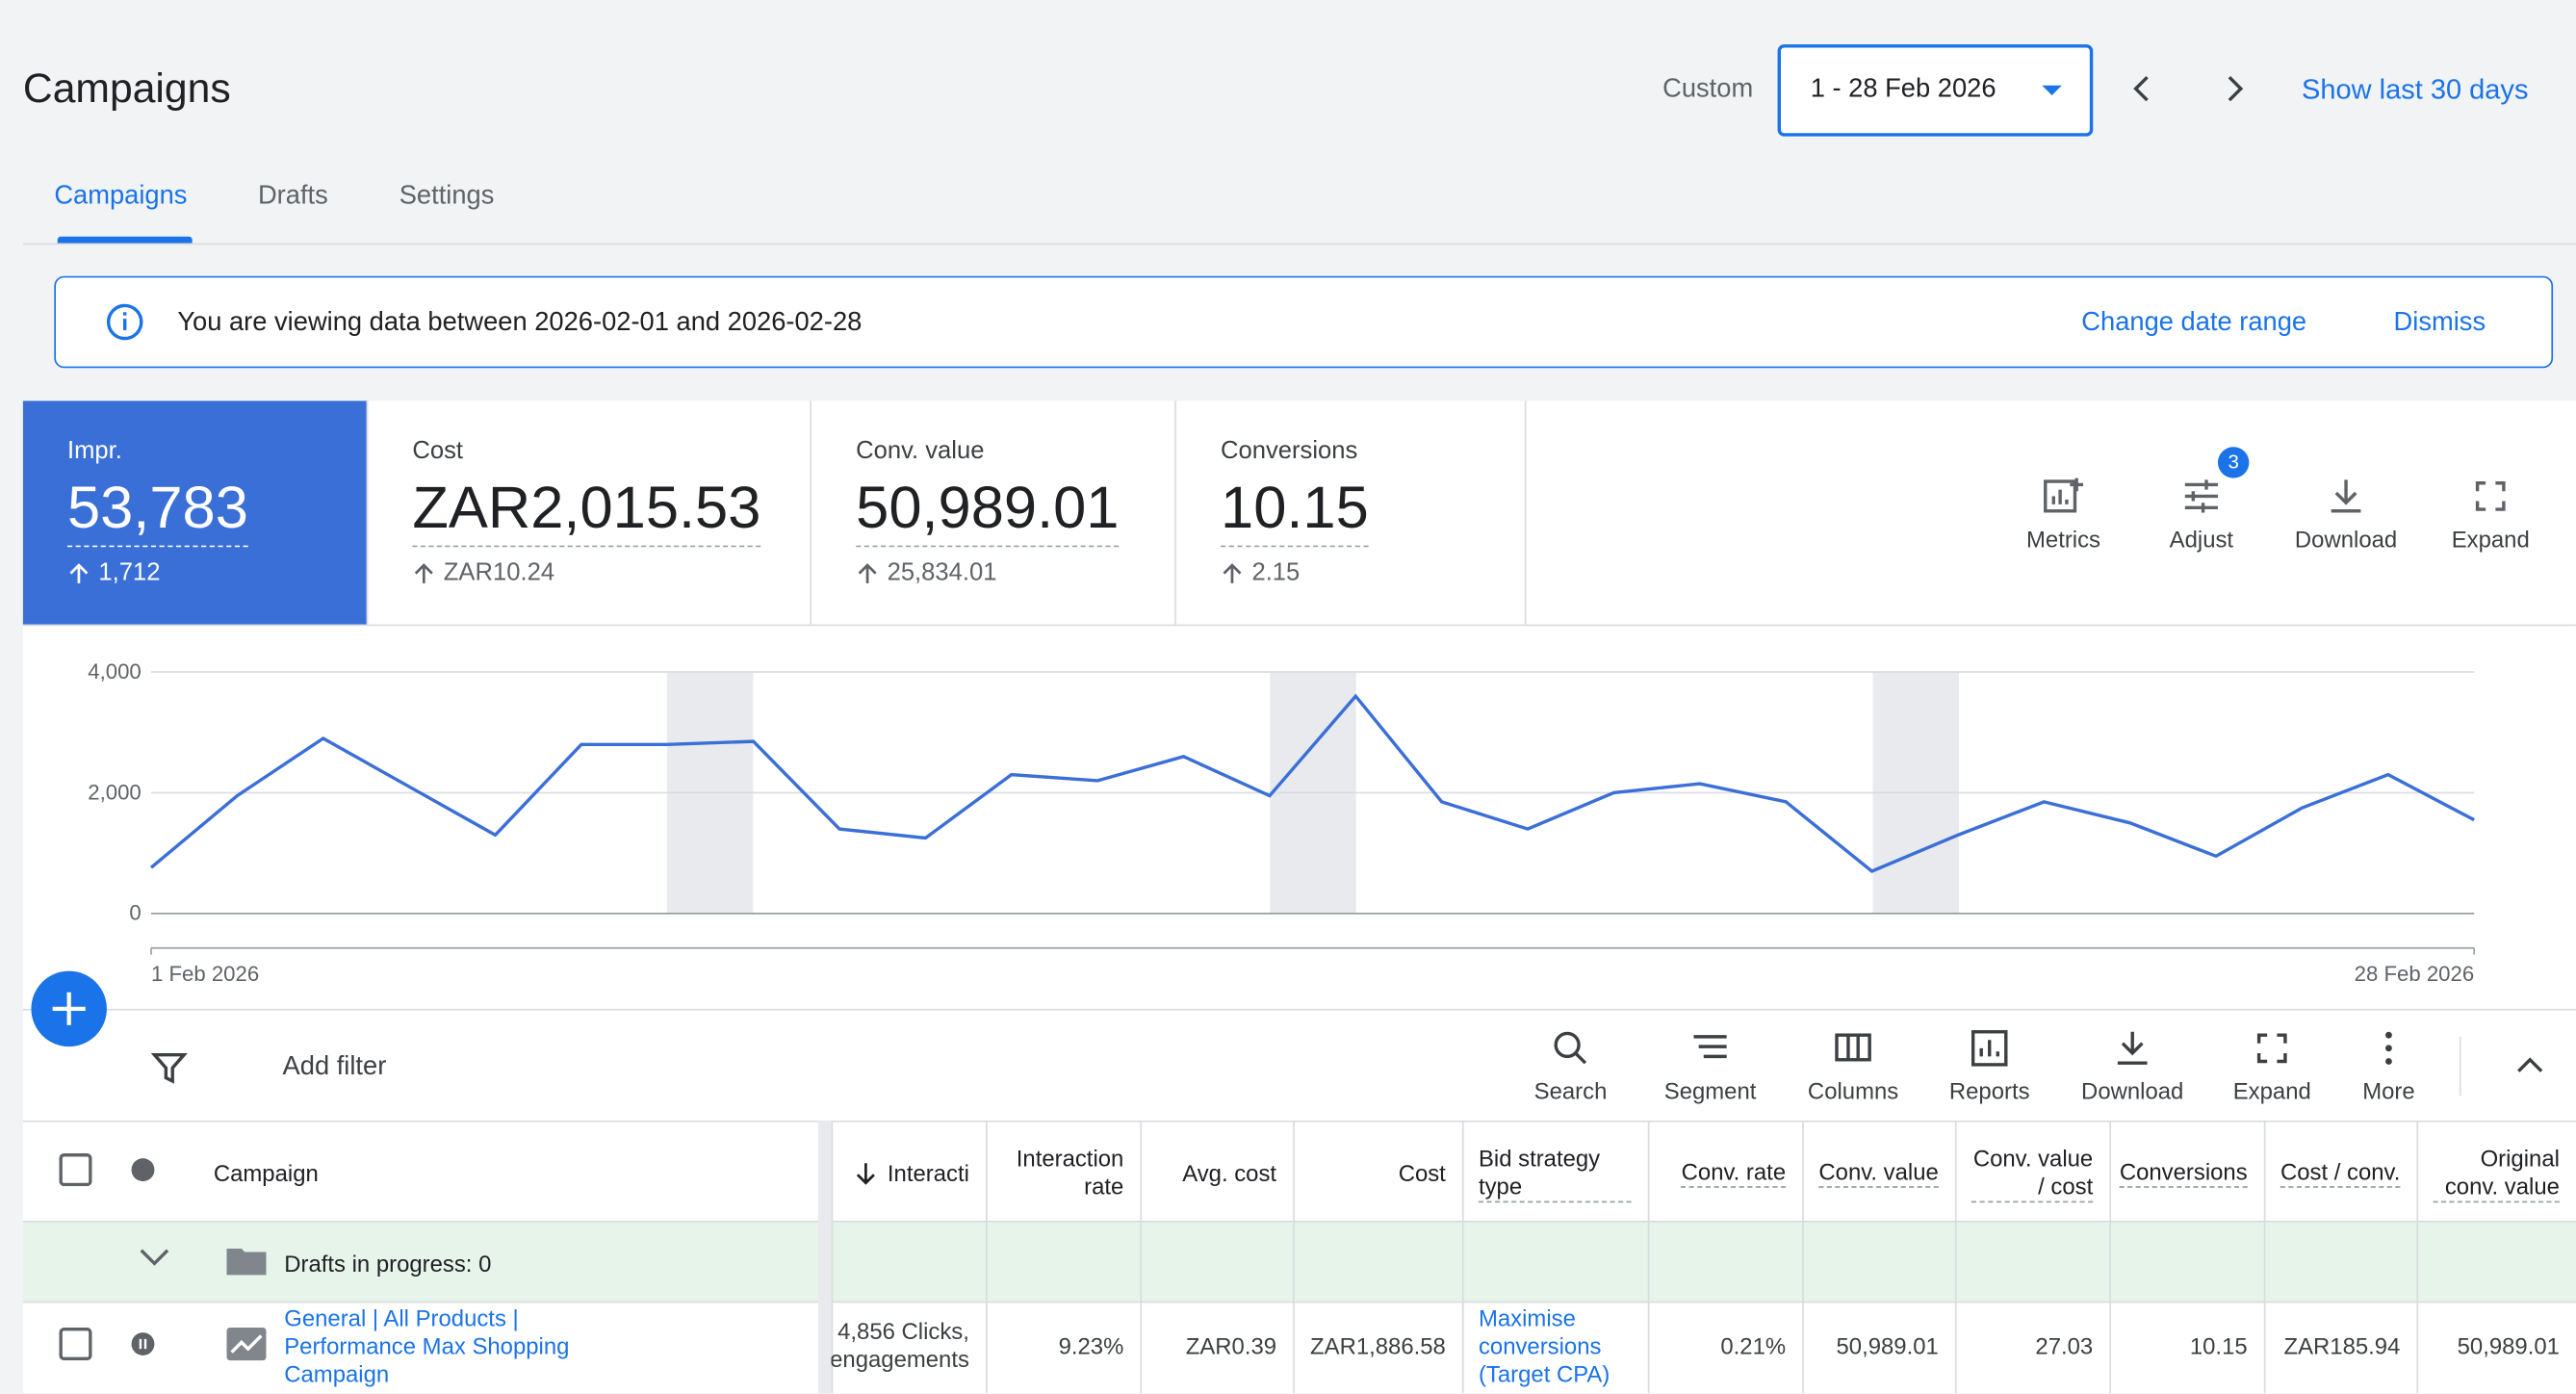 This screenshot has width=2576, height=1394. What do you see at coordinates (900, 1345) in the screenshot?
I see `table-cell: 4,856 Clicks, engagements` at bounding box center [900, 1345].